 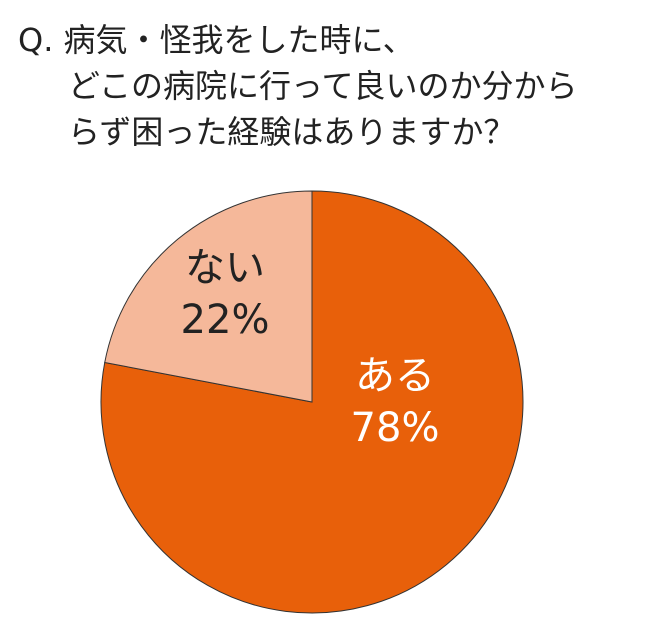 I want to click on chart-title: どこの病院に行って良いのか分から, so click(x=322, y=86).